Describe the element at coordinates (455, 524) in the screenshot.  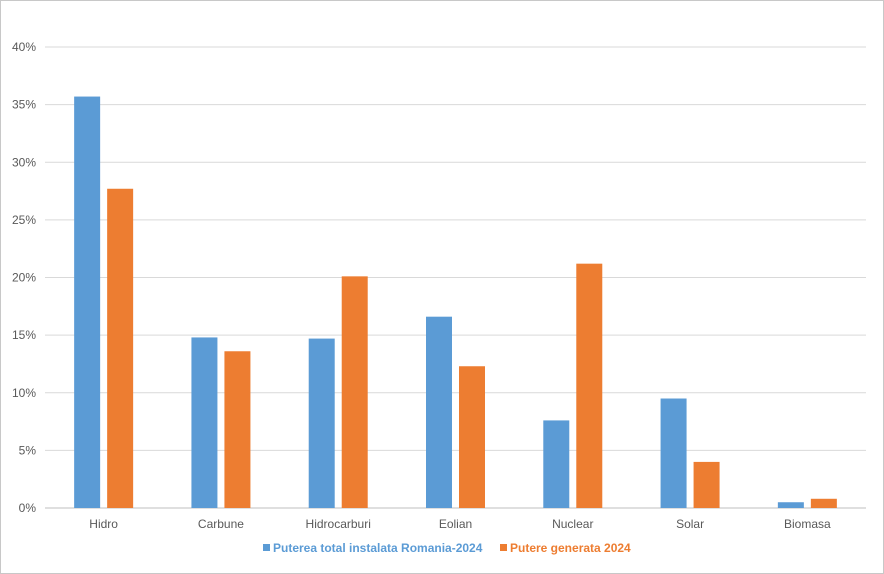
I see `x-tick-label-eolian: Eolian` at that location.